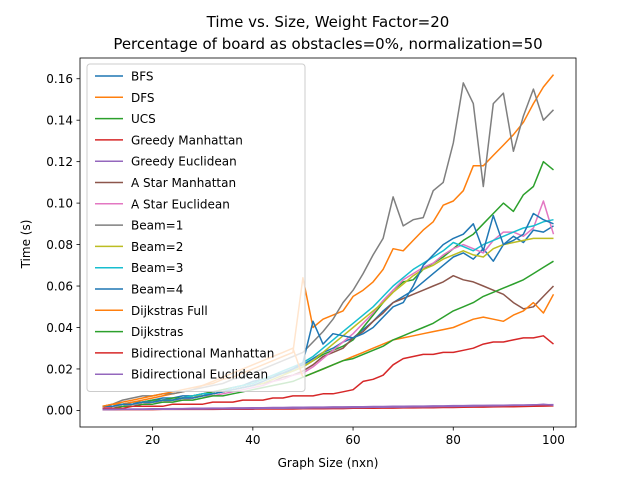 This screenshot has width=640, height=480. Describe the element at coordinates (453, 440) in the screenshot. I see `x-tick-label: 80` at that location.